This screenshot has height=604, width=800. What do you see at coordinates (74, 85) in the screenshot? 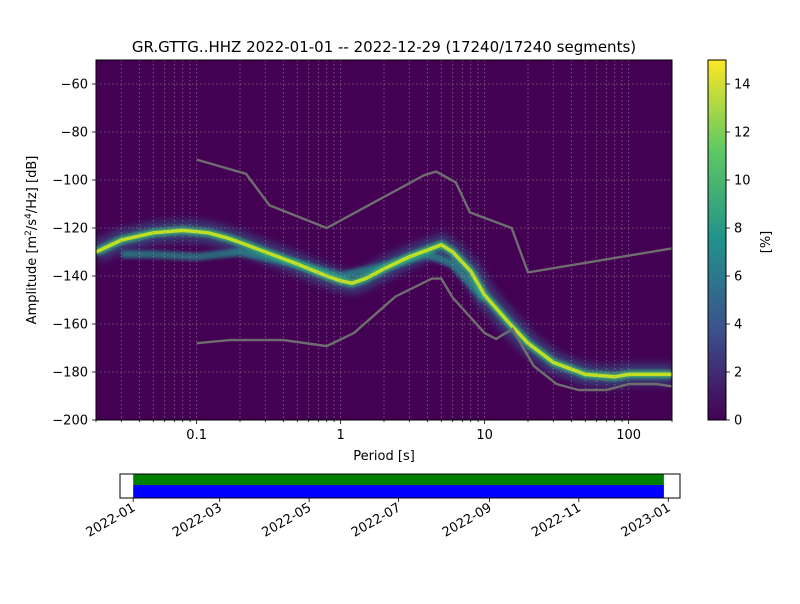
I see `y-tick-label: −60` at bounding box center [74, 85].